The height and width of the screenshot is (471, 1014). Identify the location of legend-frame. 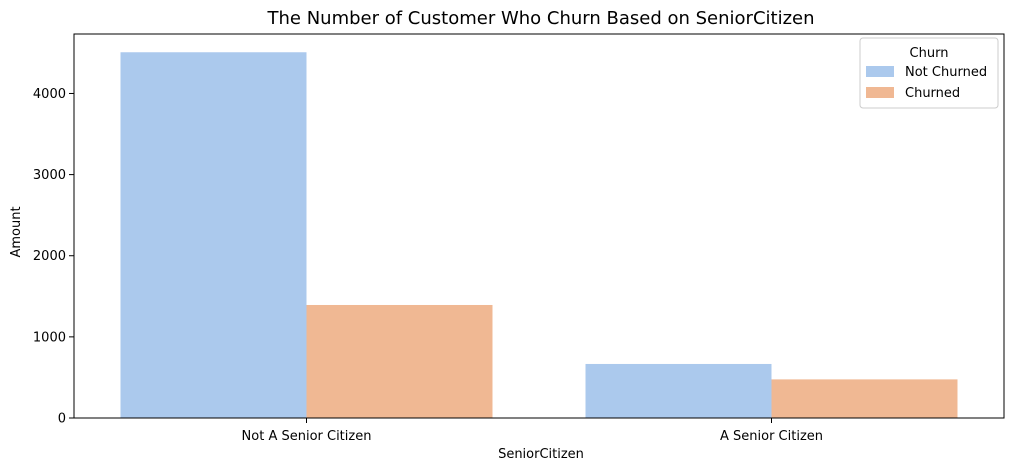
(929, 73).